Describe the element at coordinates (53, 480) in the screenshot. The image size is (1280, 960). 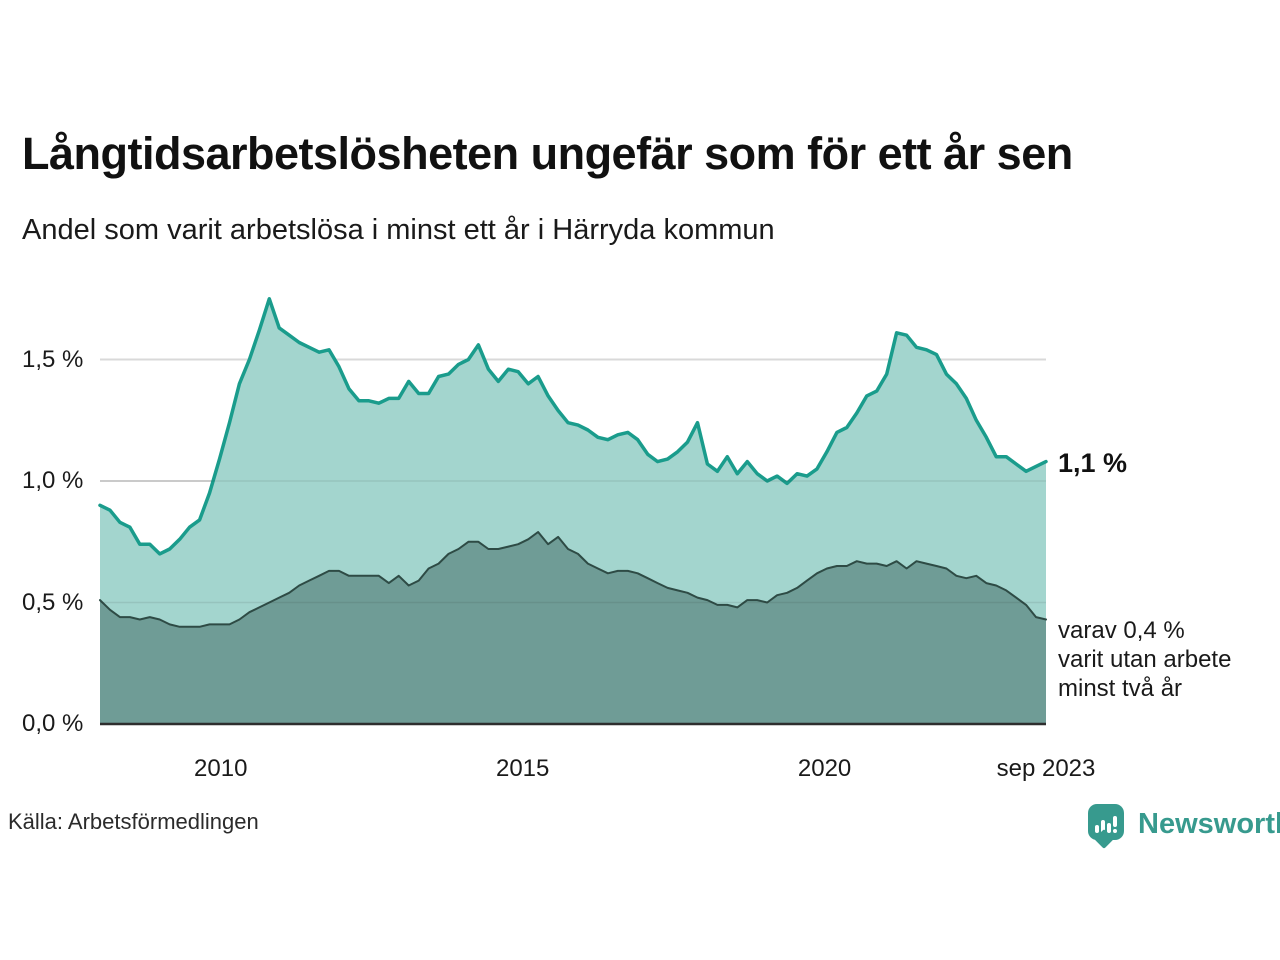
I see `y-tick-1: 1,0 %` at that location.